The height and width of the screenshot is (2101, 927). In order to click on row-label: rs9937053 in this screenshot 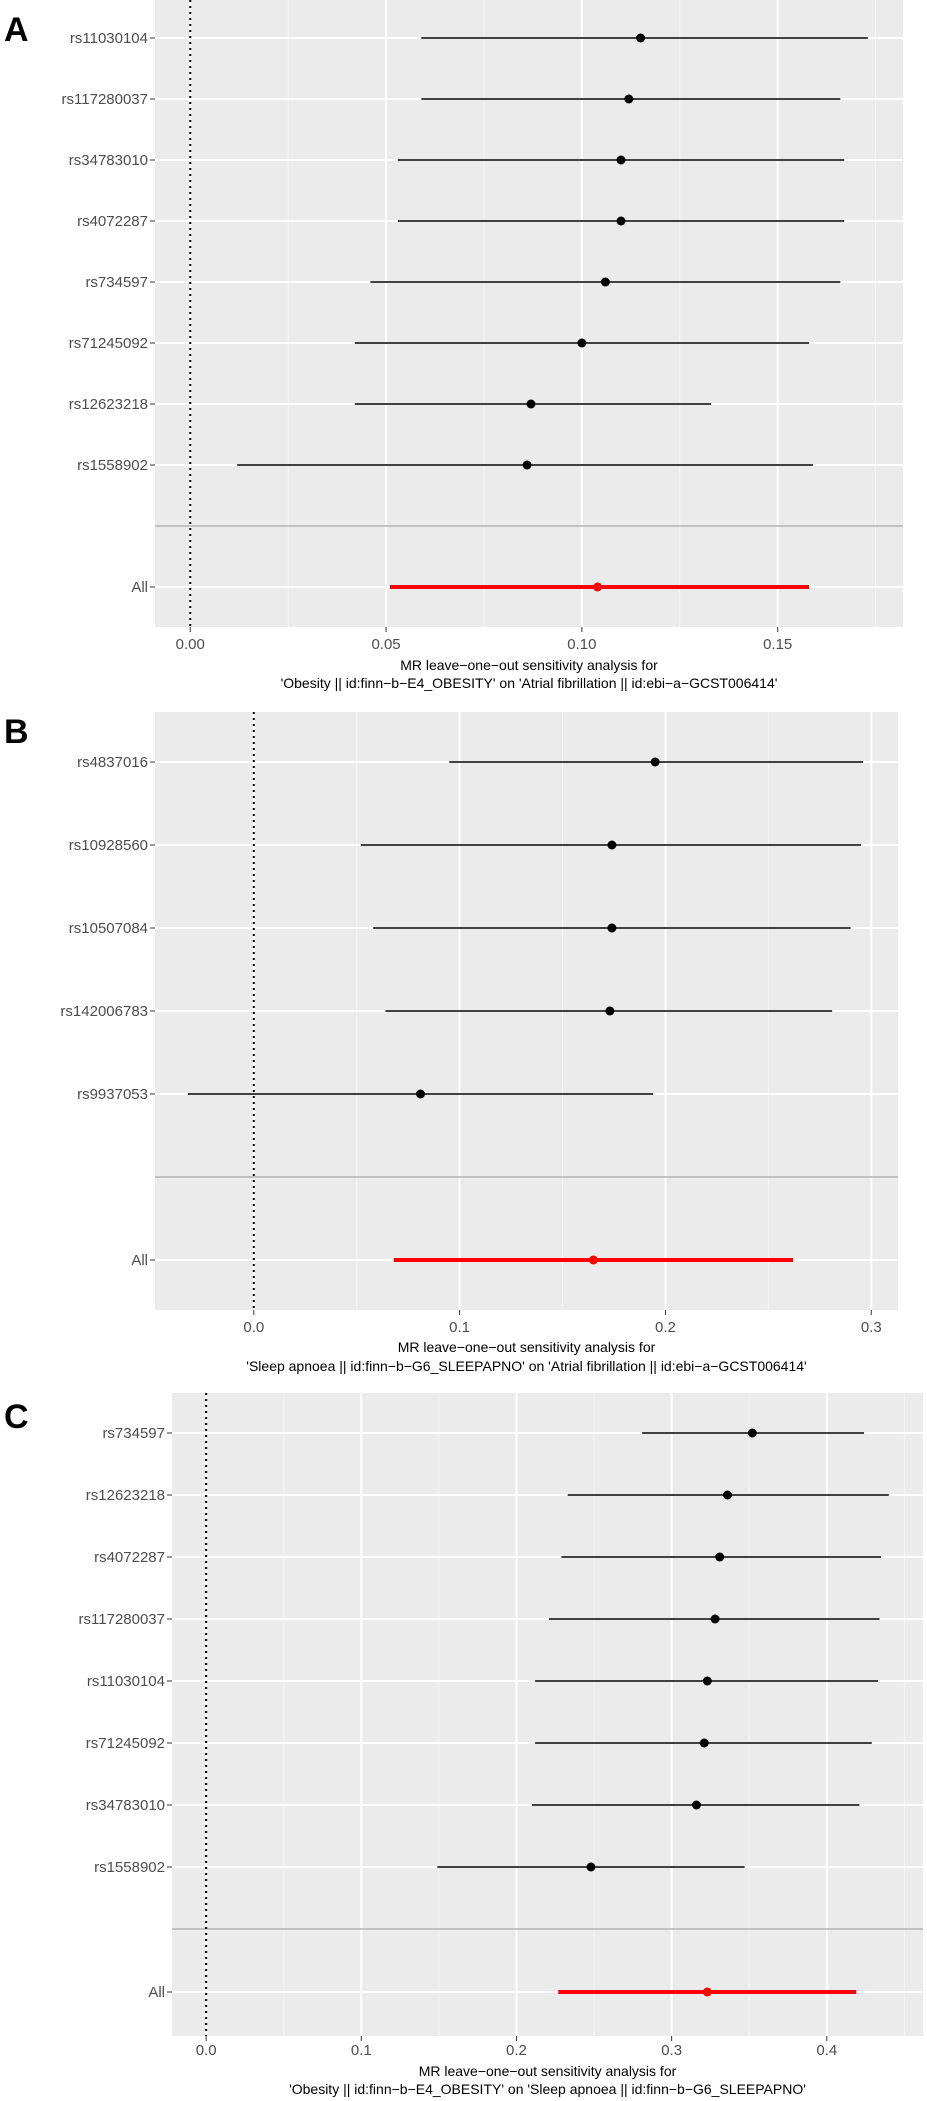, I will do `click(112, 1094)`.